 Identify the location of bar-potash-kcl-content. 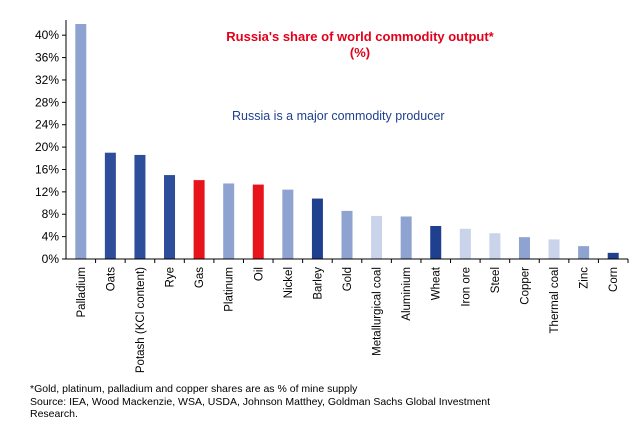
(140, 206).